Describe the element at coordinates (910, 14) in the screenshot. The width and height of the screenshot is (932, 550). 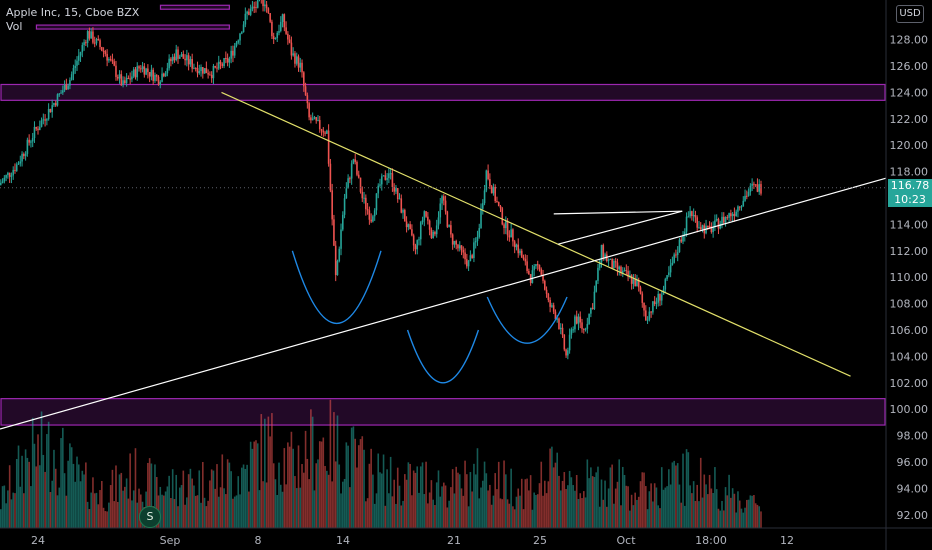
I see `currency-button: USD` at that location.